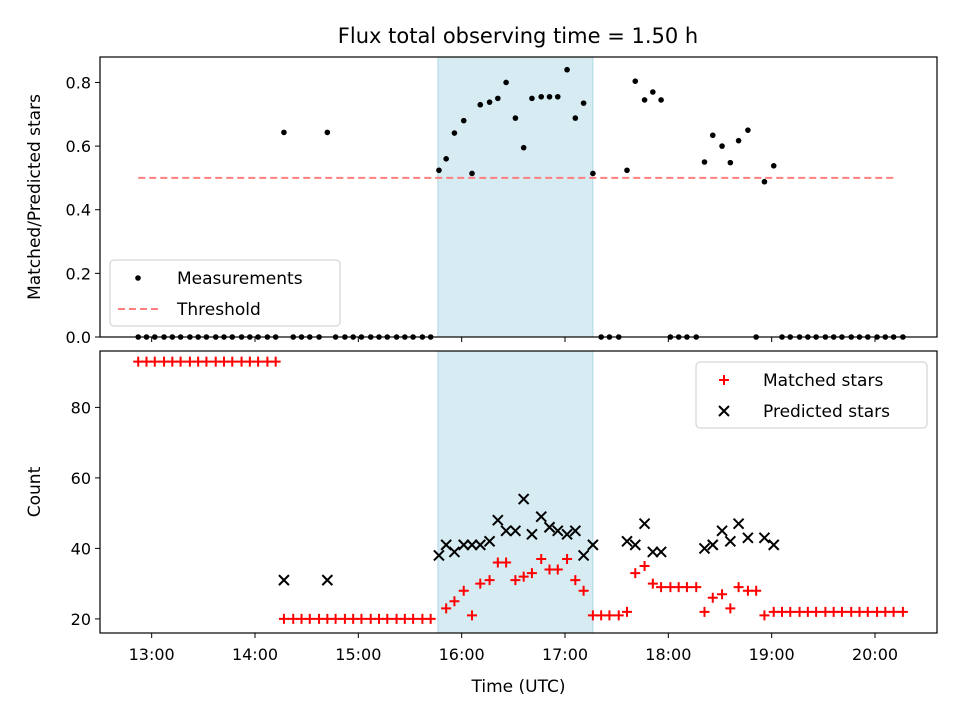 The width and height of the screenshot is (960, 724). Describe the element at coordinates (35, 491) in the screenshot. I see `y-axis-label: Count` at that location.